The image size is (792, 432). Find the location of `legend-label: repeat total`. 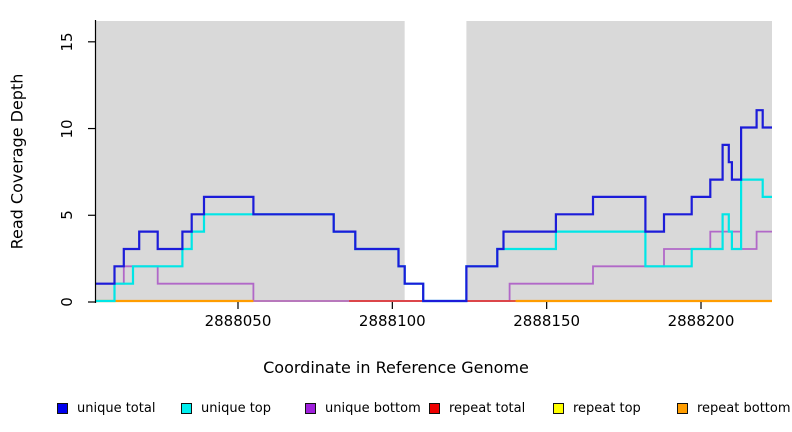

legend-label: repeat total is located at coordinates (487, 408).